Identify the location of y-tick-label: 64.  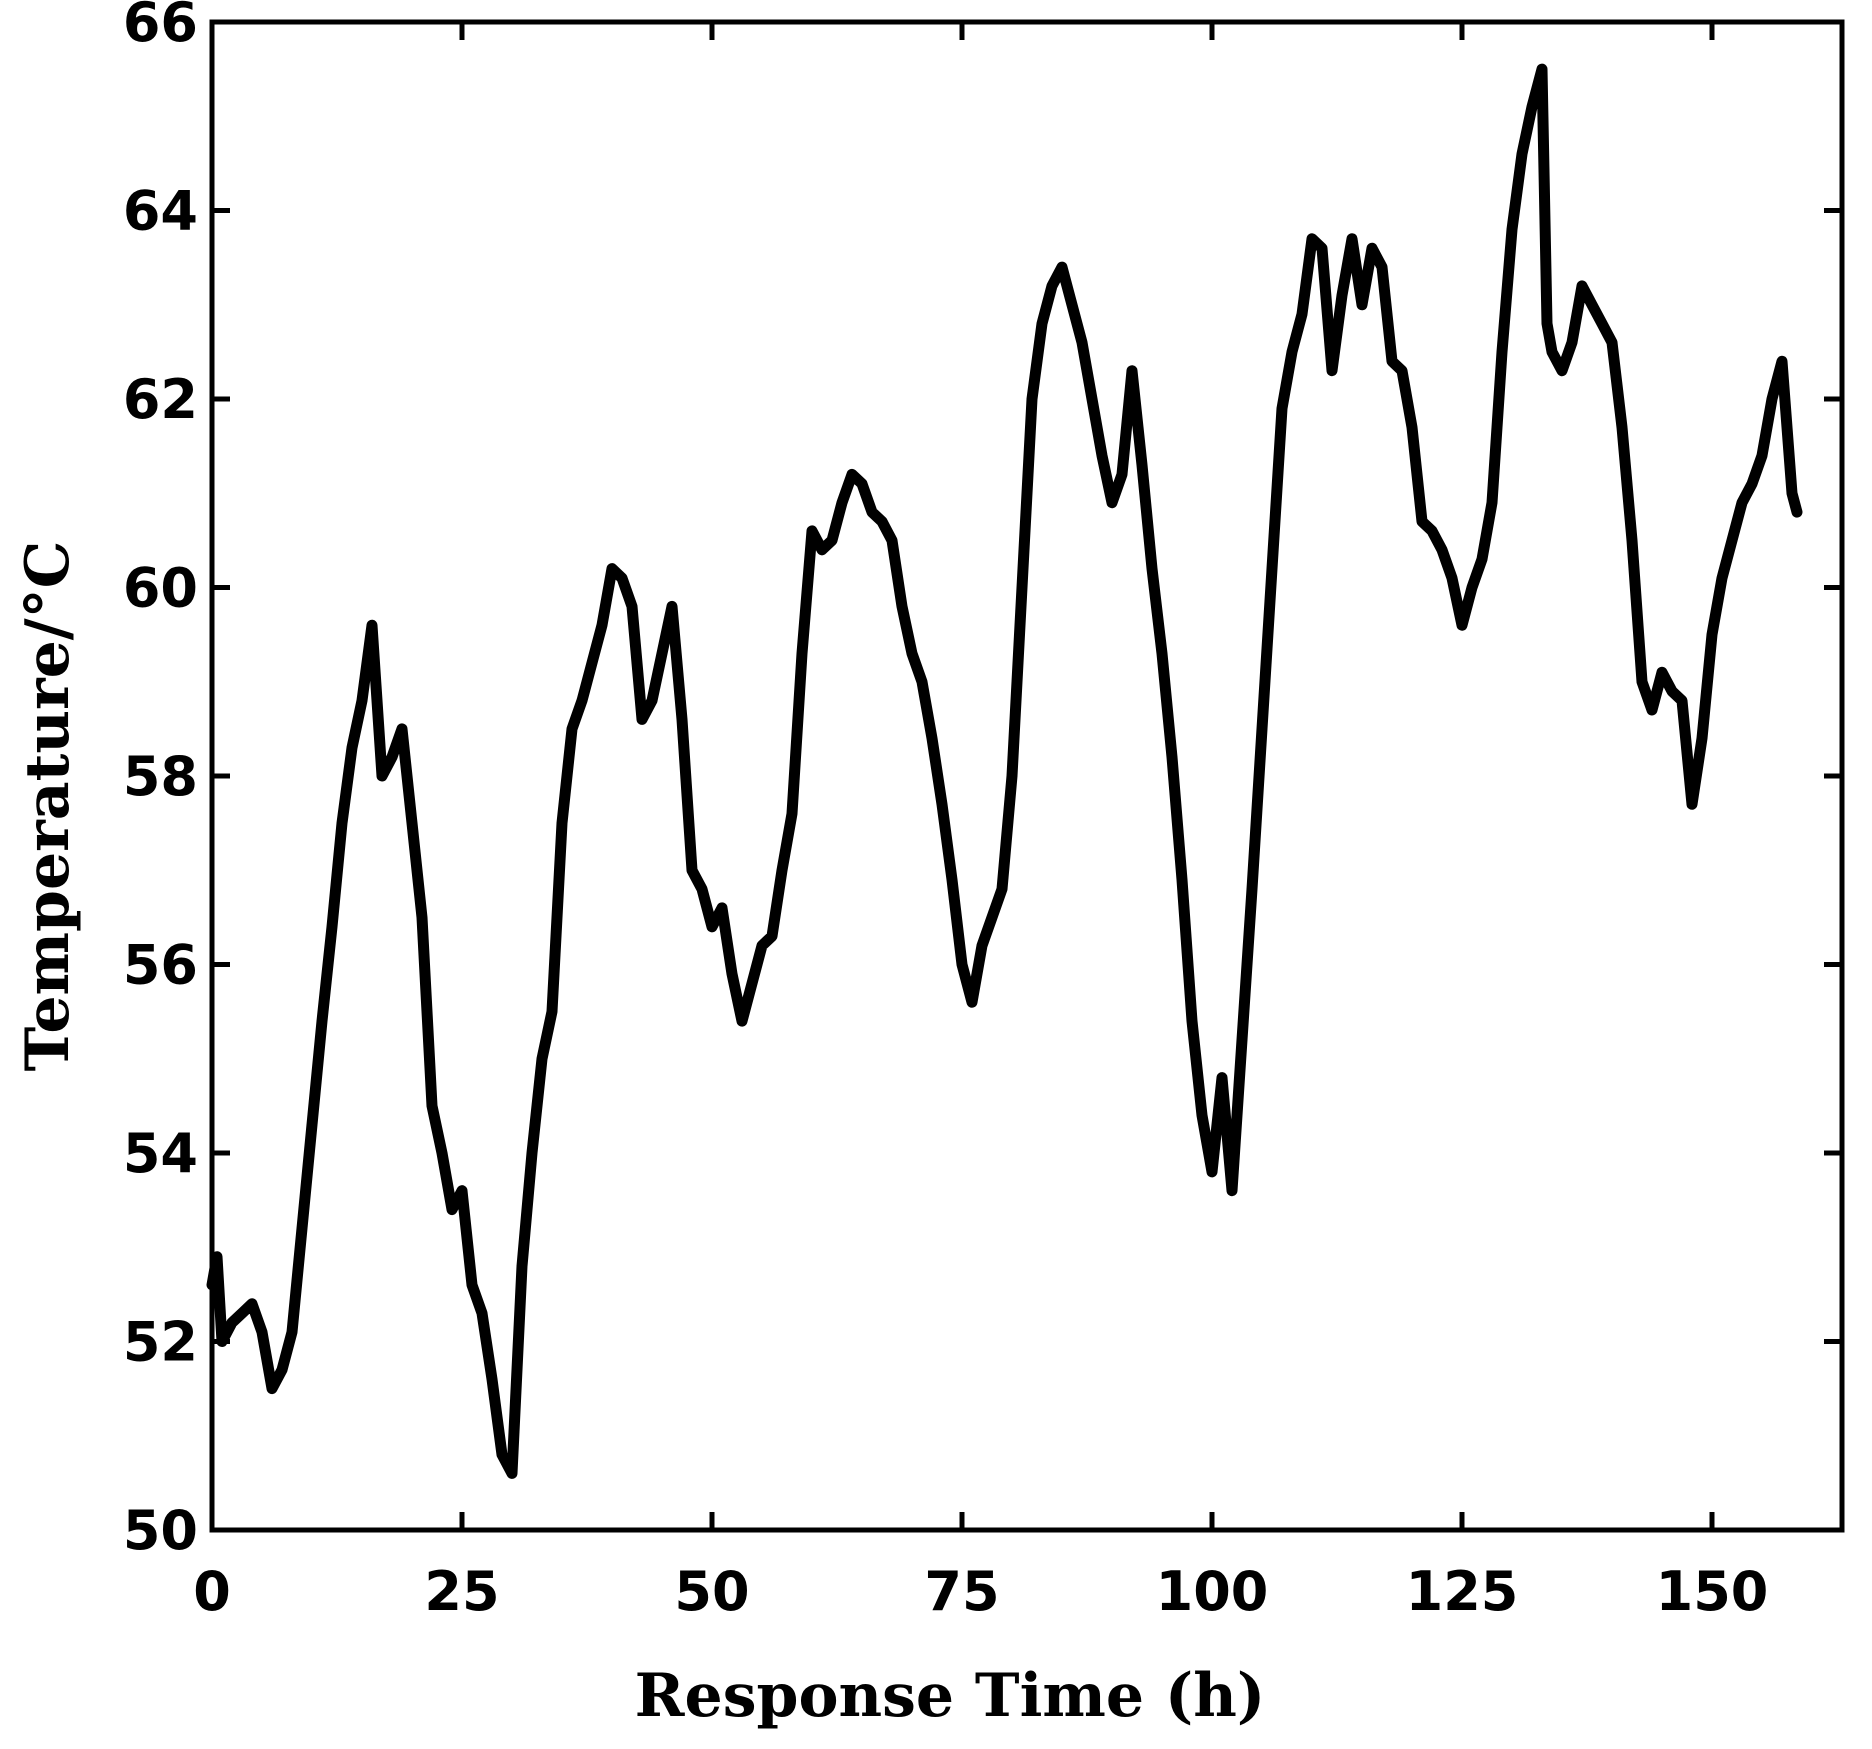
(160, 211).